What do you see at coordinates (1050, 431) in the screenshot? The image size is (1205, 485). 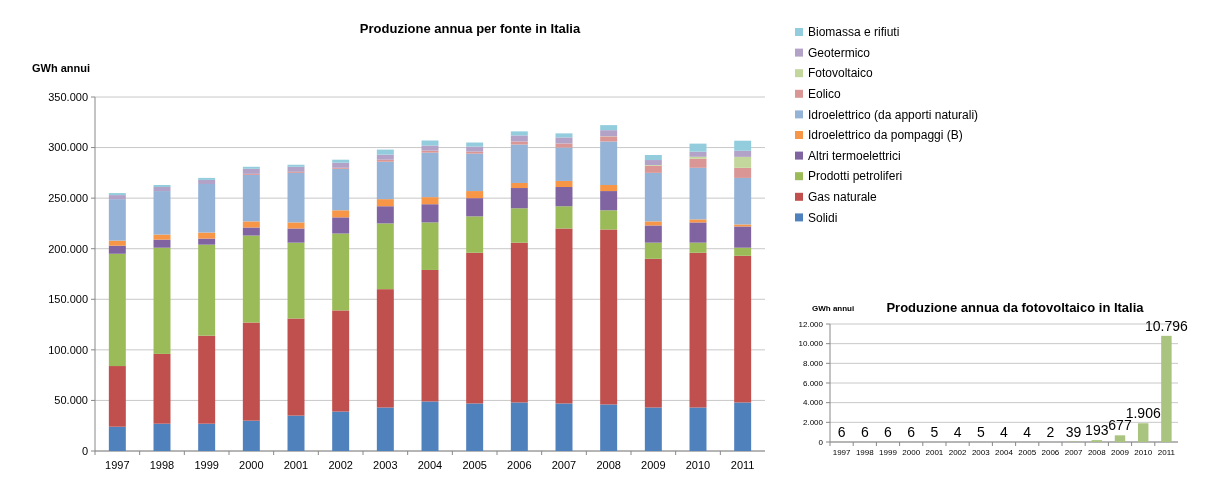 I see `data-label: 2` at bounding box center [1050, 431].